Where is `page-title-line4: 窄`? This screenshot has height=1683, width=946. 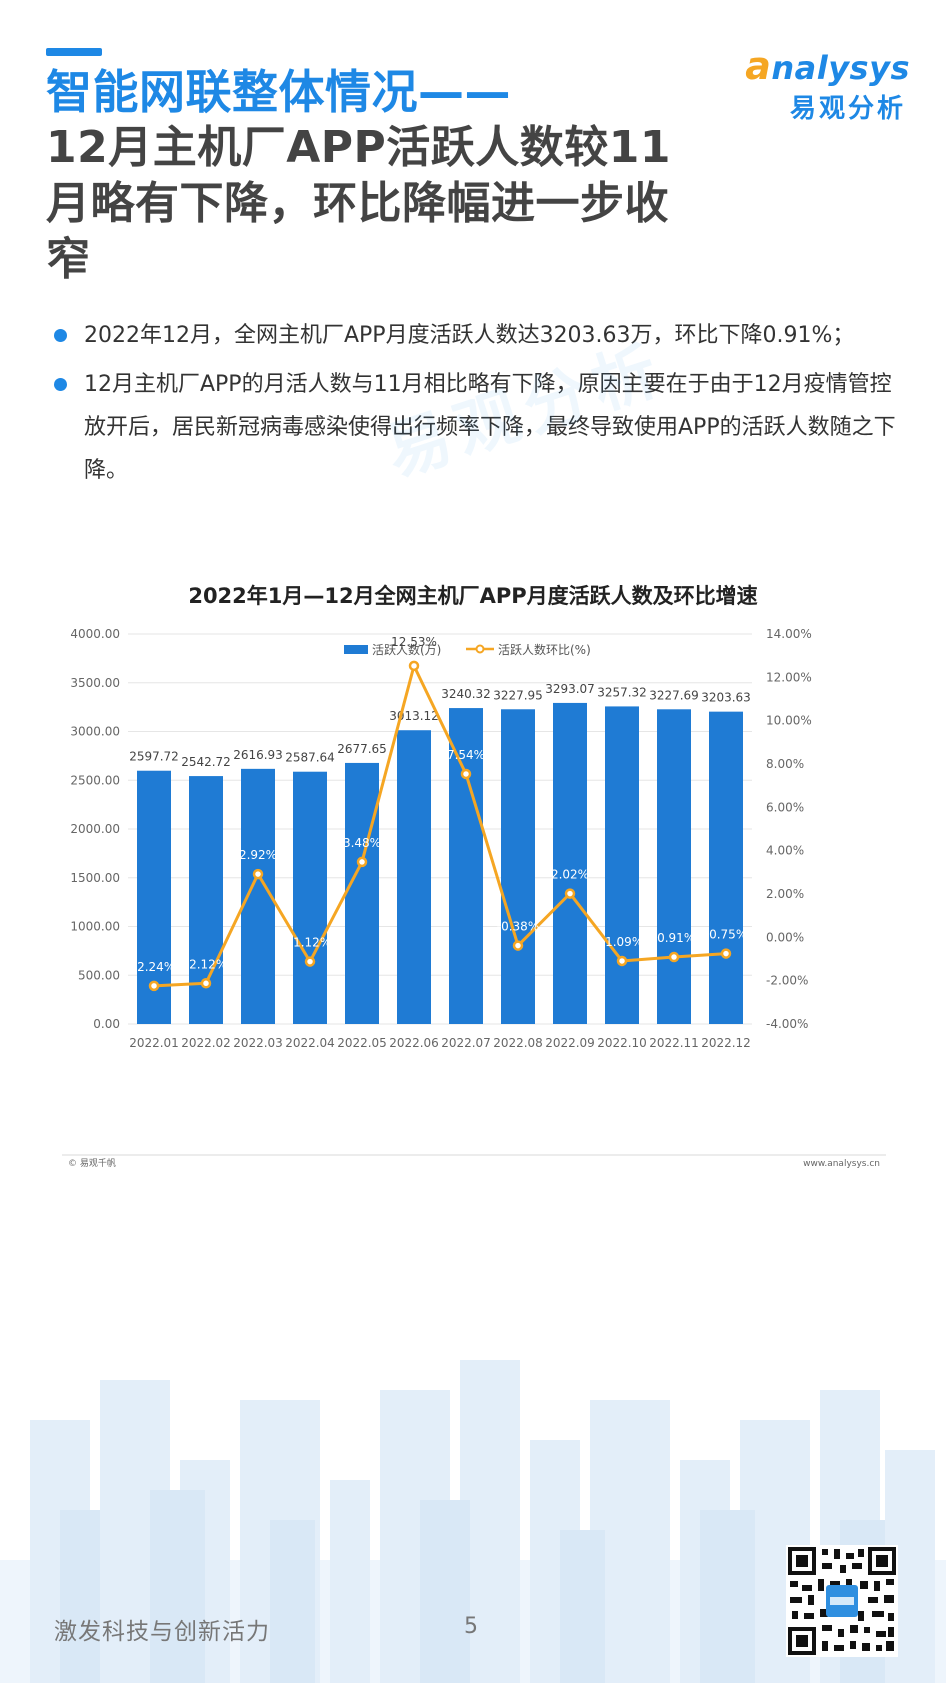 page-title-line4: 窄 is located at coordinates (68, 259).